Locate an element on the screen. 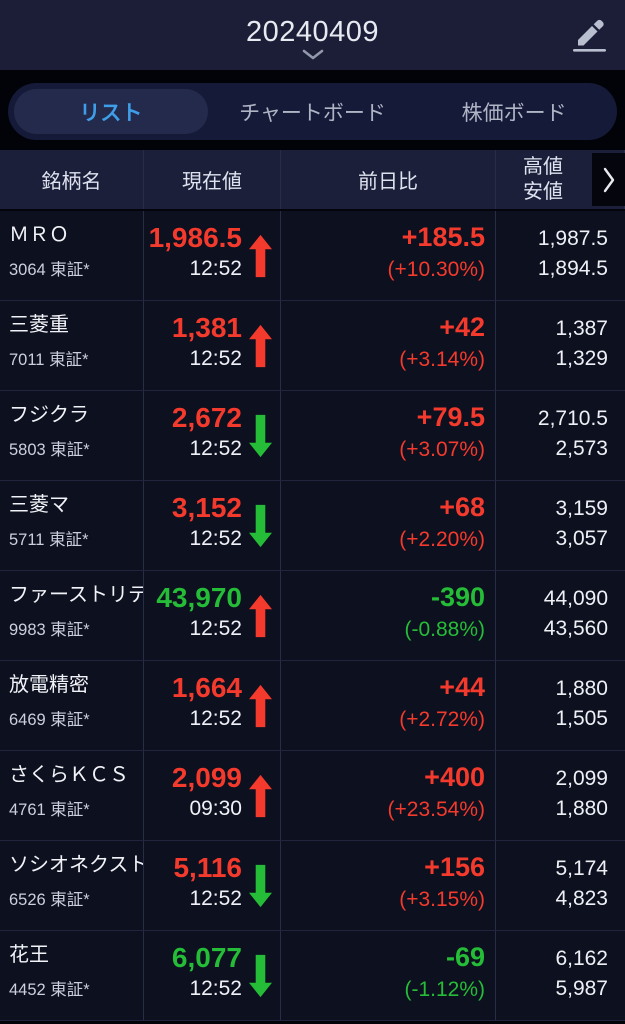 The image size is (625, 1024). name-cell: 放電精密 6469 東証* is located at coordinates (72, 705).